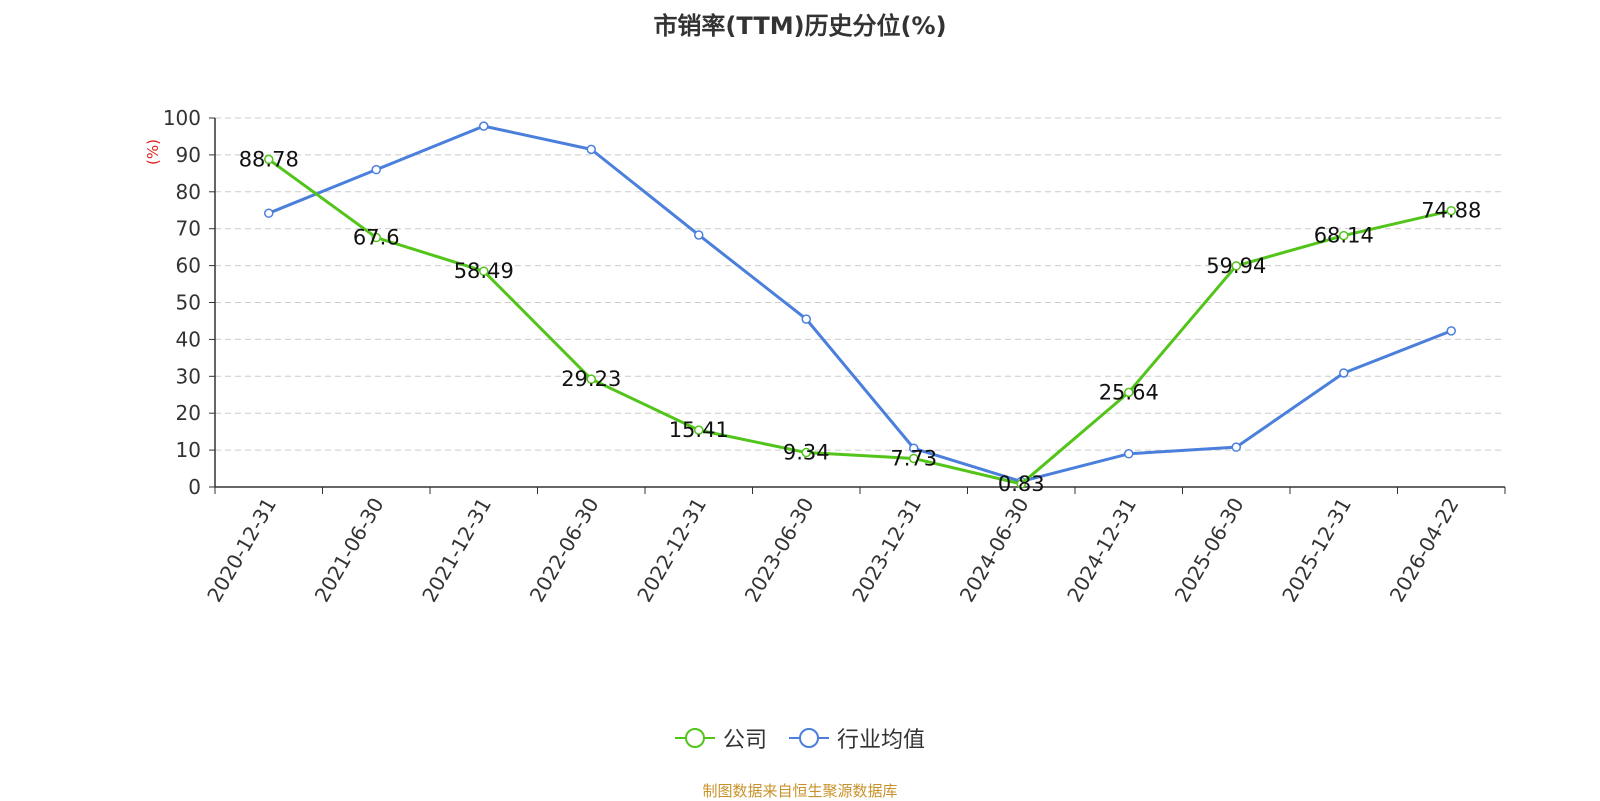 This screenshot has width=1600, height=801. What do you see at coordinates (886, 550) in the screenshot?
I see `x-tick-label: 2023-12-31` at bounding box center [886, 550].